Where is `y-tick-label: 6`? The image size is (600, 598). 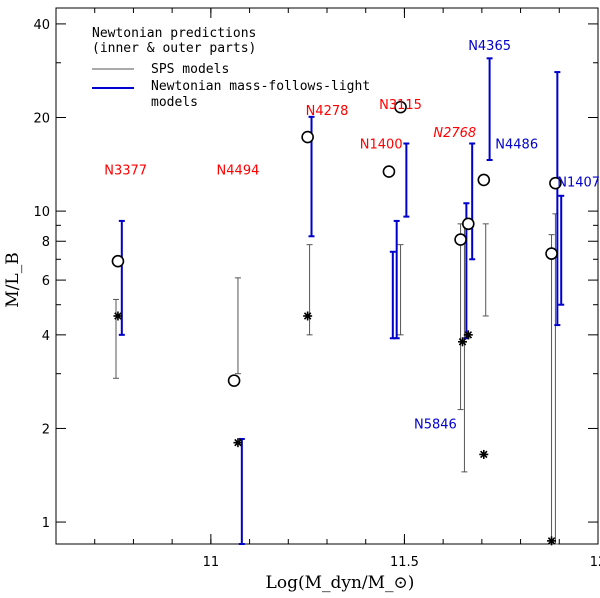 y-tick-label: 6 is located at coordinates (46, 281).